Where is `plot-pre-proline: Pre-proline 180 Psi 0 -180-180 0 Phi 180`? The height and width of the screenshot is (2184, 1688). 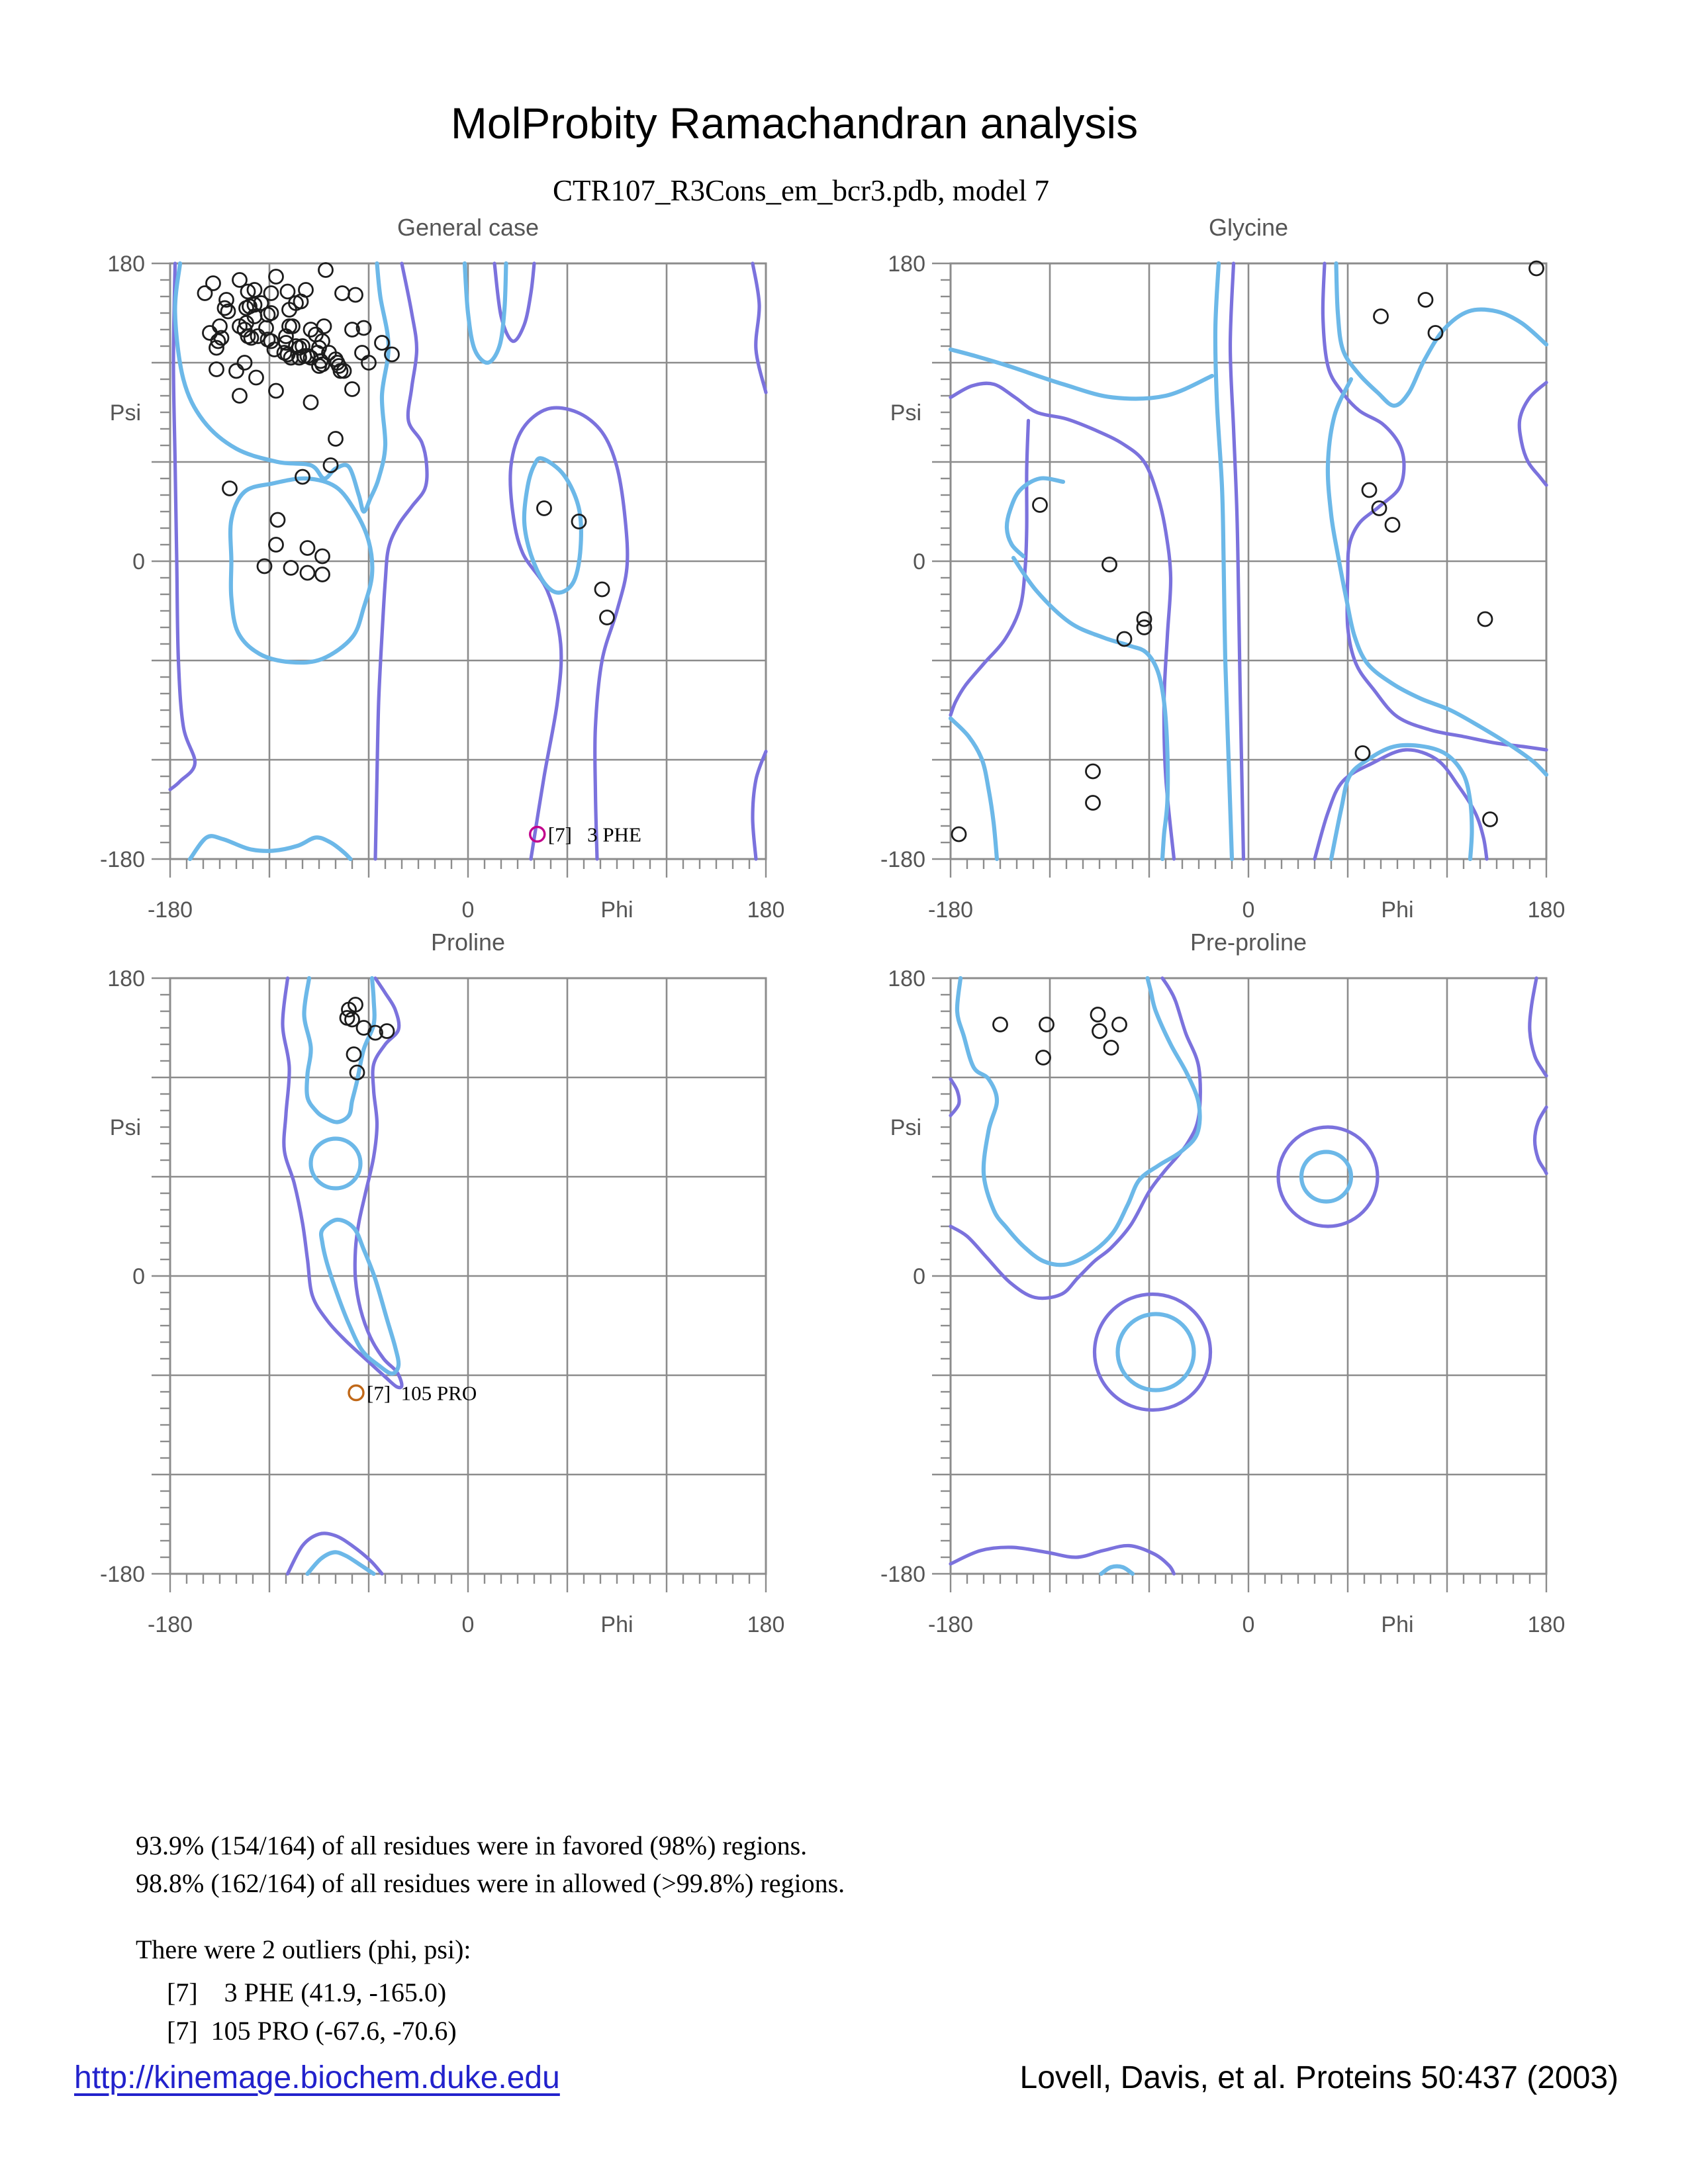
plot-pre-proline: Pre-proline 180 Psi 0 -180-180 0 Phi 180 is located at coordinates (1222, 1283).